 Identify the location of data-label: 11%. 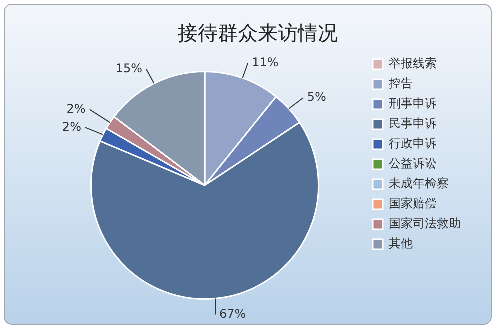
(265, 62).